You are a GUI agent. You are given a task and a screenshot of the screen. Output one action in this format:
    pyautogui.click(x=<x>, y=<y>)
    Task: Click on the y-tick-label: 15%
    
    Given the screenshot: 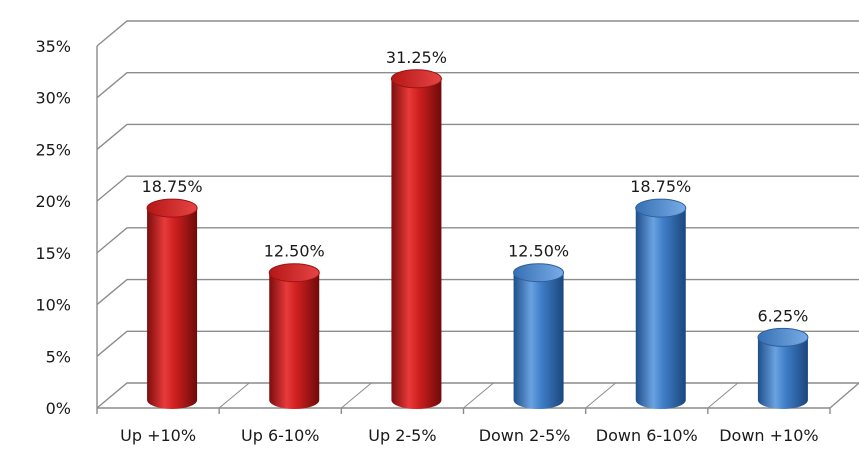 What is the action you would take?
    pyautogui.click(x=53, y=253)
    